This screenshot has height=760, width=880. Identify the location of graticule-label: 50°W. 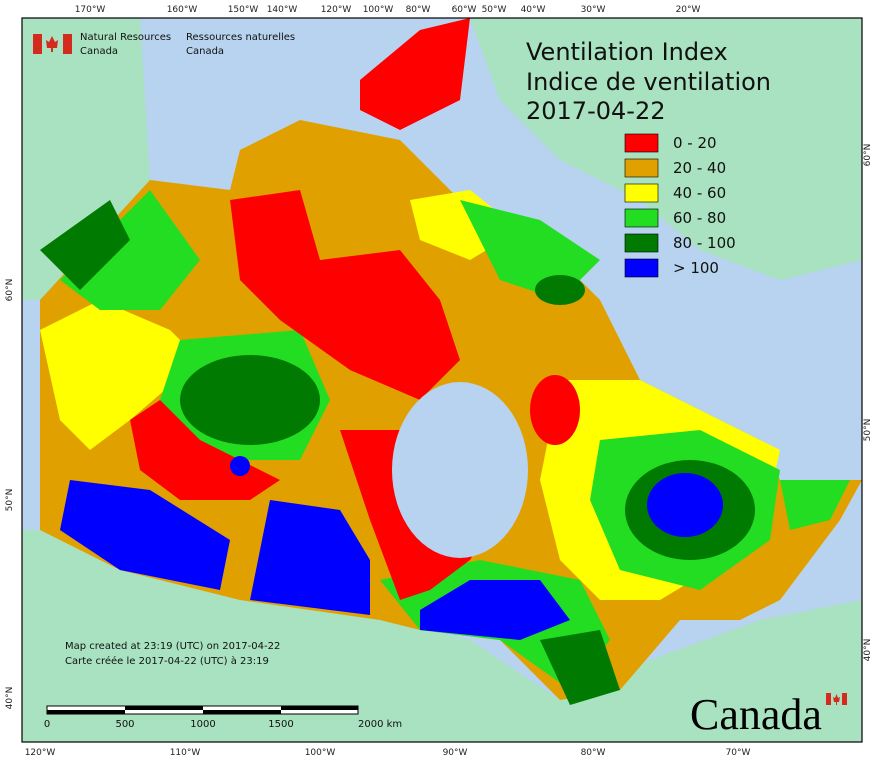
(494, 10).